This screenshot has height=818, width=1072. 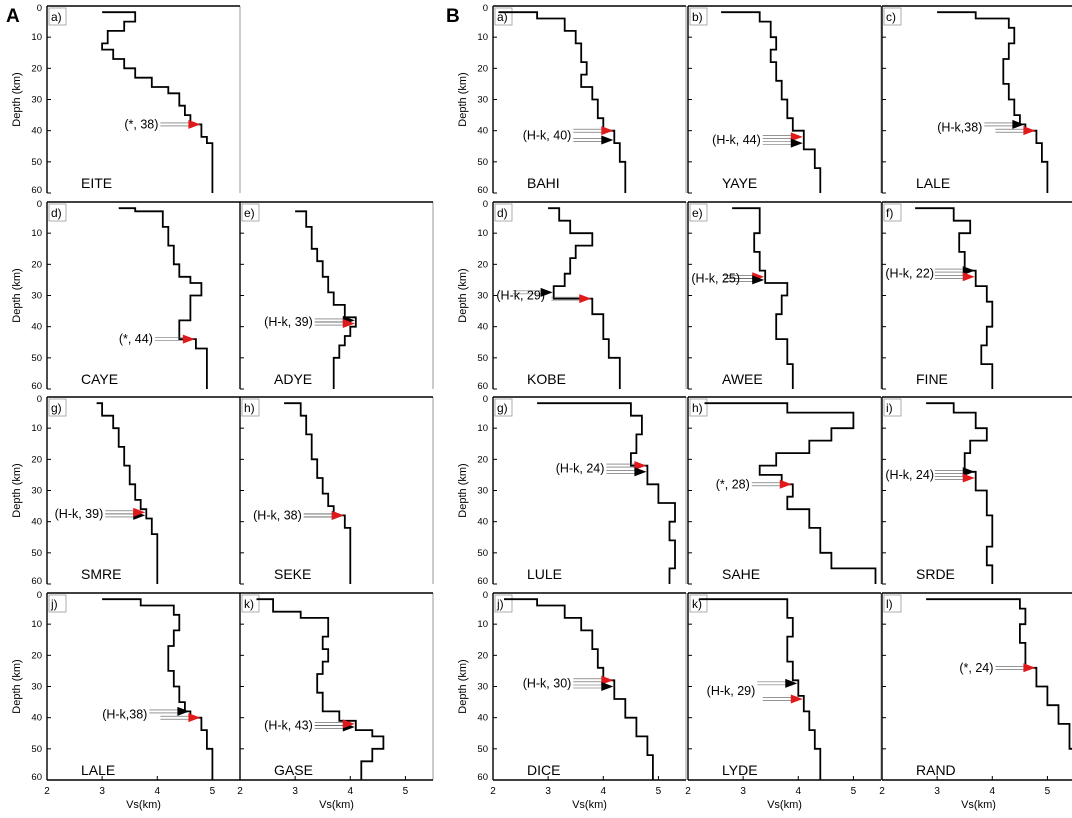 I want to click on station-name: KOBE, so click(x=546, y=379).